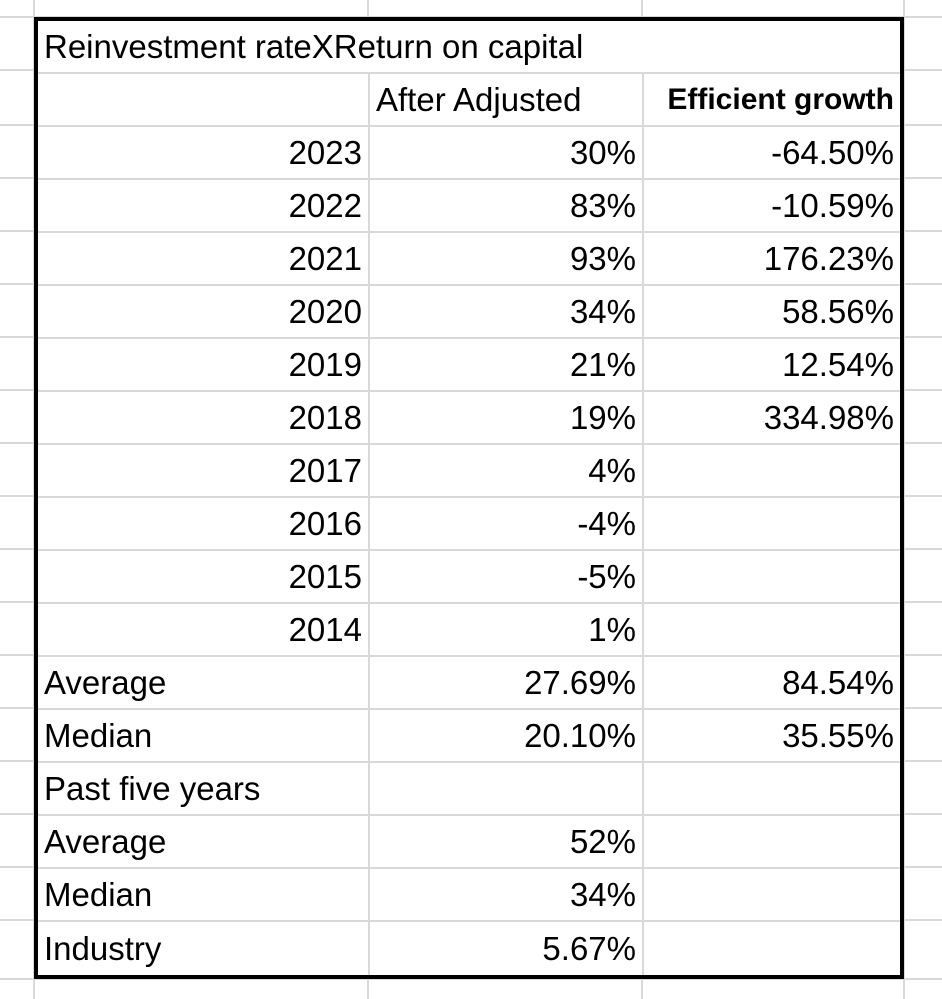 This screenshot has height=999, width=942. Describe the element at coordinates (507, 841) in the screenshot. I see `past-five-average-value: 52%` at that location.